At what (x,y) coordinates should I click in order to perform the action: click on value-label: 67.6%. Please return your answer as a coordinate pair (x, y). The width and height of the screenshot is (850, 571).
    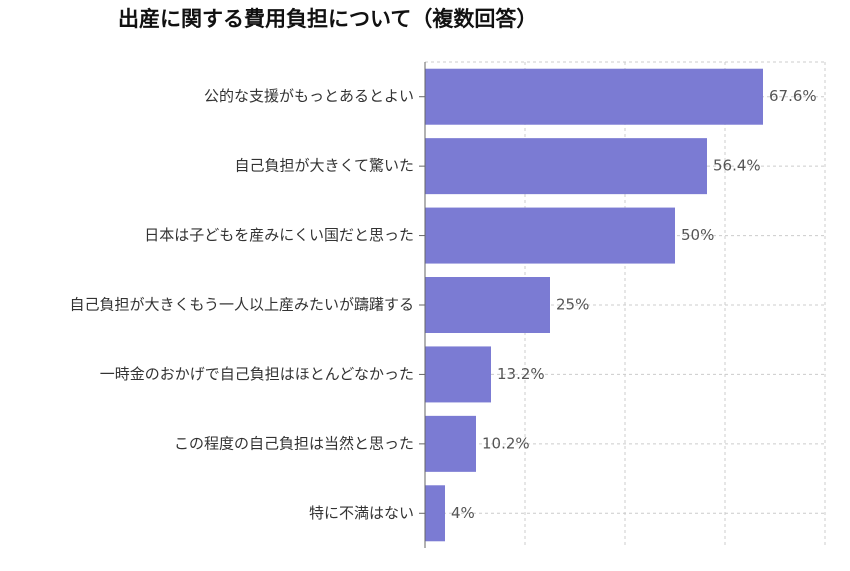
    Looking at the image, I should click on (793, 96).